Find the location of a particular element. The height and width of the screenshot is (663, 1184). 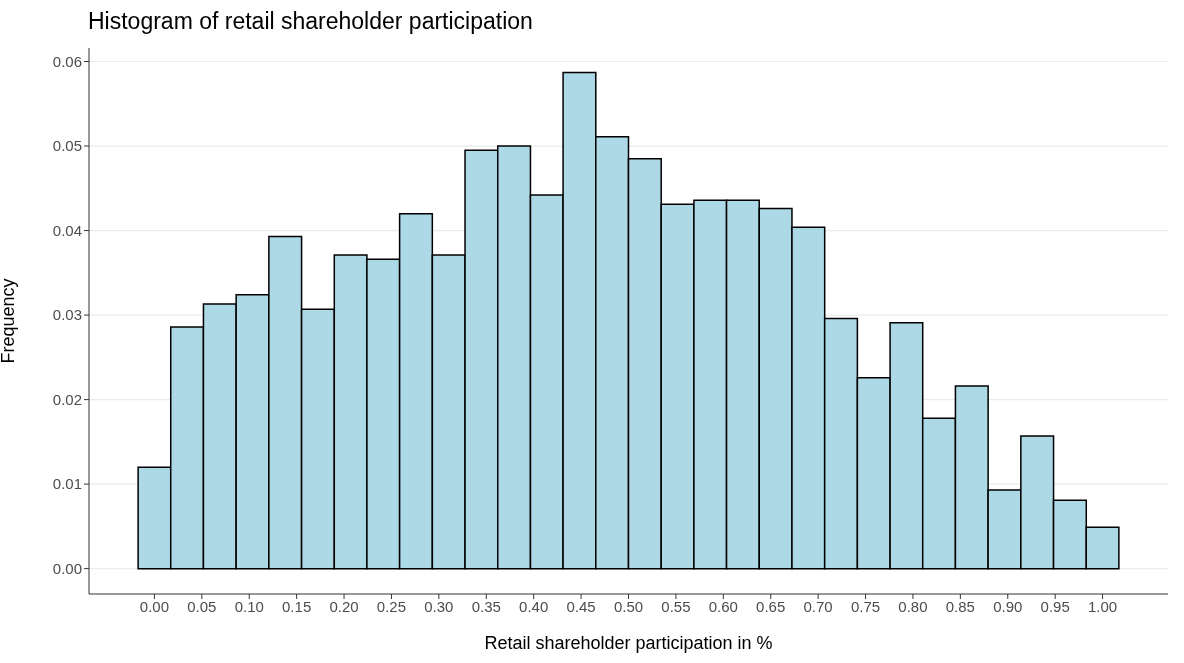

x-tick-label: 0.30 is located at coordinates (439, 606).